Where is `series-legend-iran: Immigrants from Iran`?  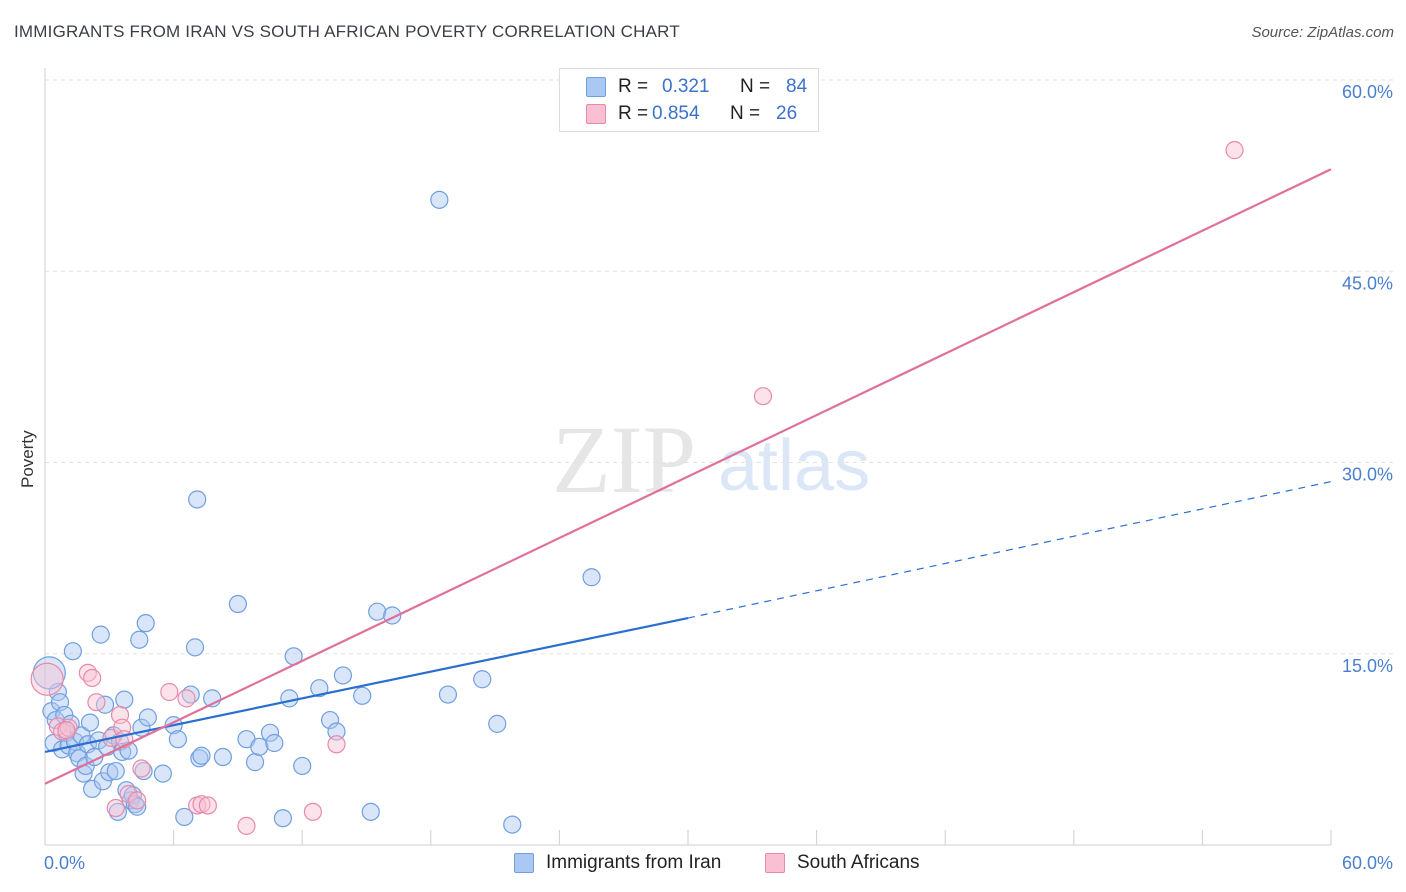 series-legend-iran: Immigrants from Iran is located at coordinates (617, 863).